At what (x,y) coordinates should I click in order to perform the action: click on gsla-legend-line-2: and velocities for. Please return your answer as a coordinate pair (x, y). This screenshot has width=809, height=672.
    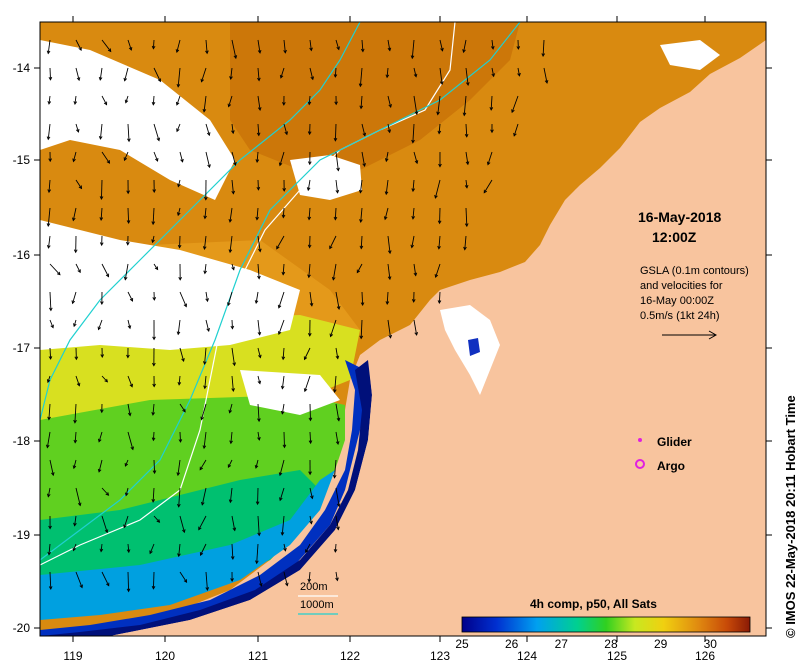
    Looking at the image, I should click on (681, 286).